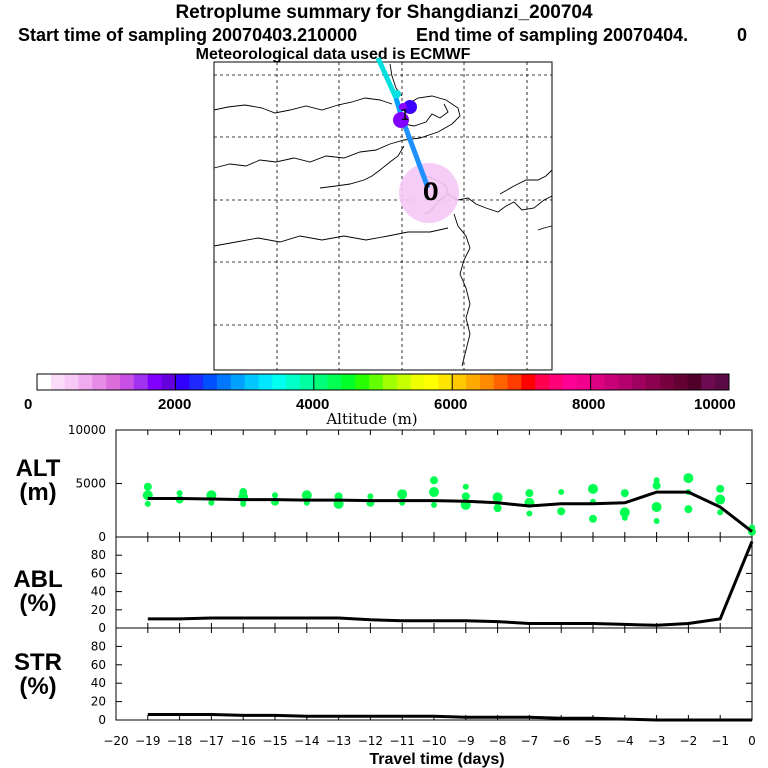  What do you see at coordinates (450, 583) in the screenshot?
I see `series-line-abl` at bounding box center [450, 583].